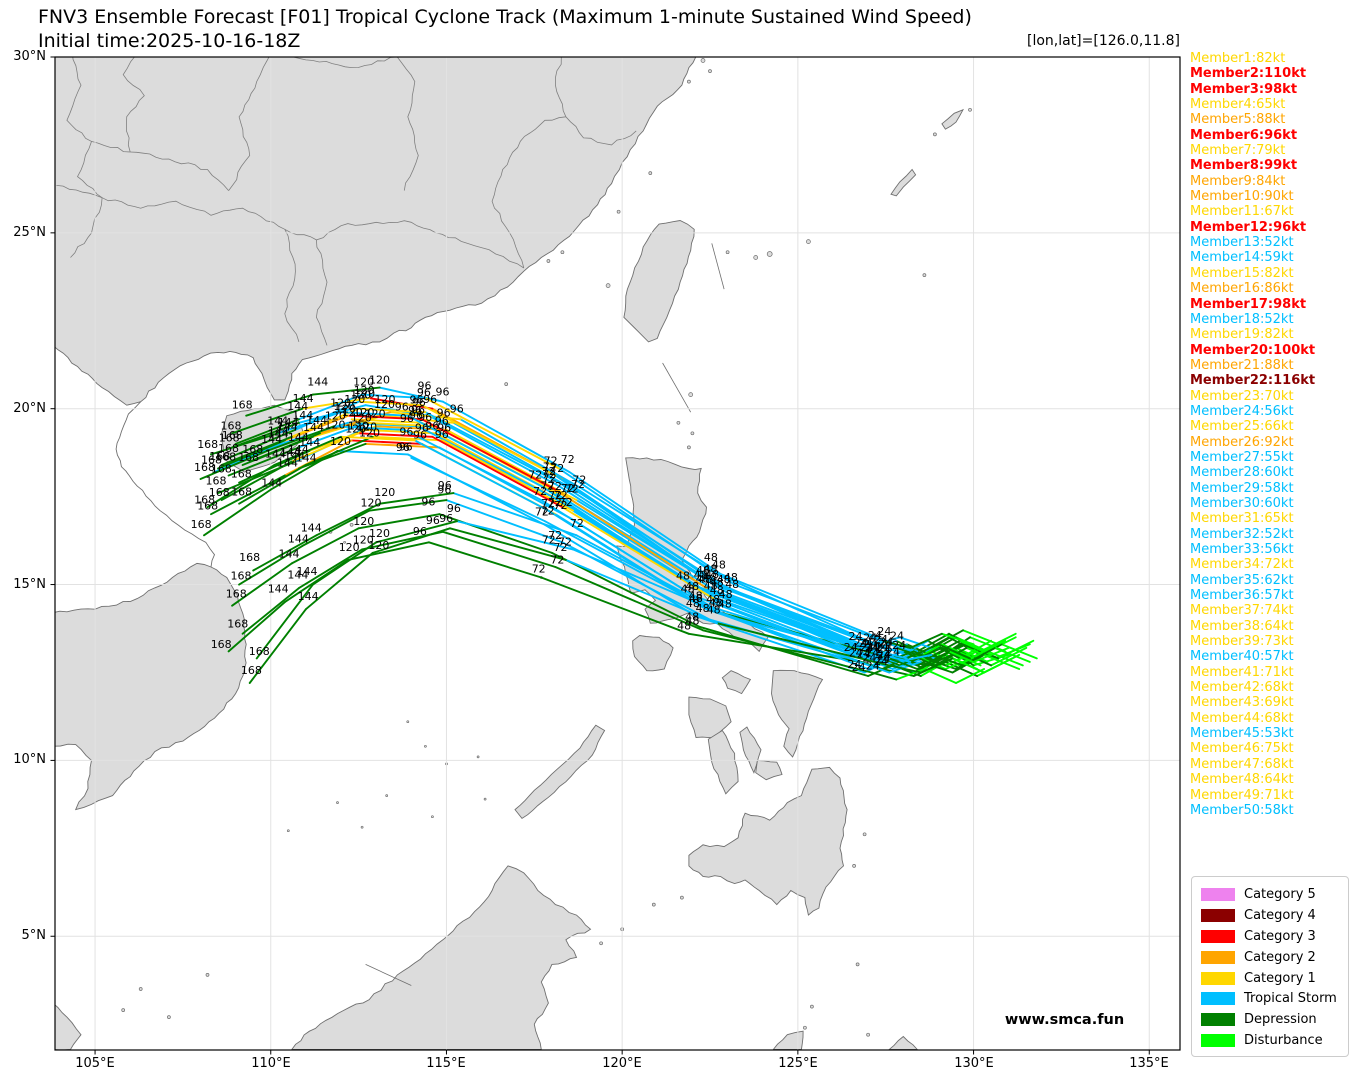  What do you see at coordinates (1238, 151) in the screenshot?
I see `member-intensity-item: Member7:79kt` at bounding box center [1238, 151].